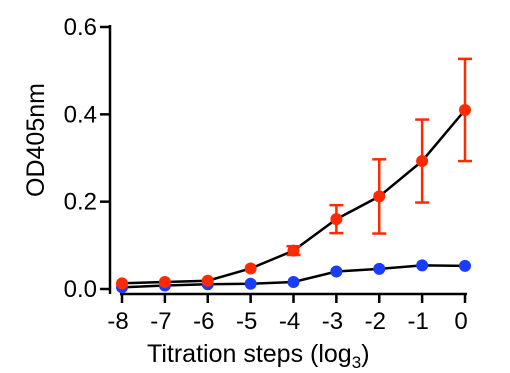 The height and width of the screenshot is (373, 510). I want to click on x-tick-label: -8, so click(117, 321).